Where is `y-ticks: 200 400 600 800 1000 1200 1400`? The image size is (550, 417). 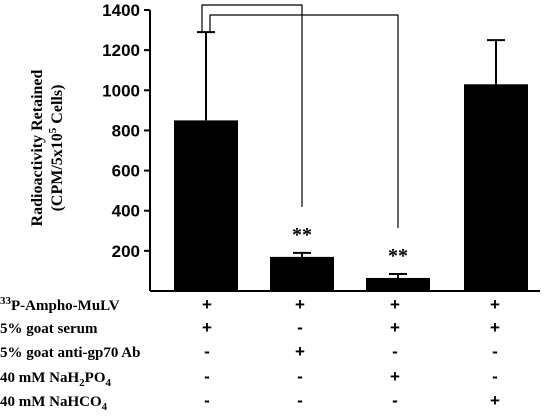 y-ticks: 200 400 600 800 1000 1200 1400 is located at coordinates (126, 131).